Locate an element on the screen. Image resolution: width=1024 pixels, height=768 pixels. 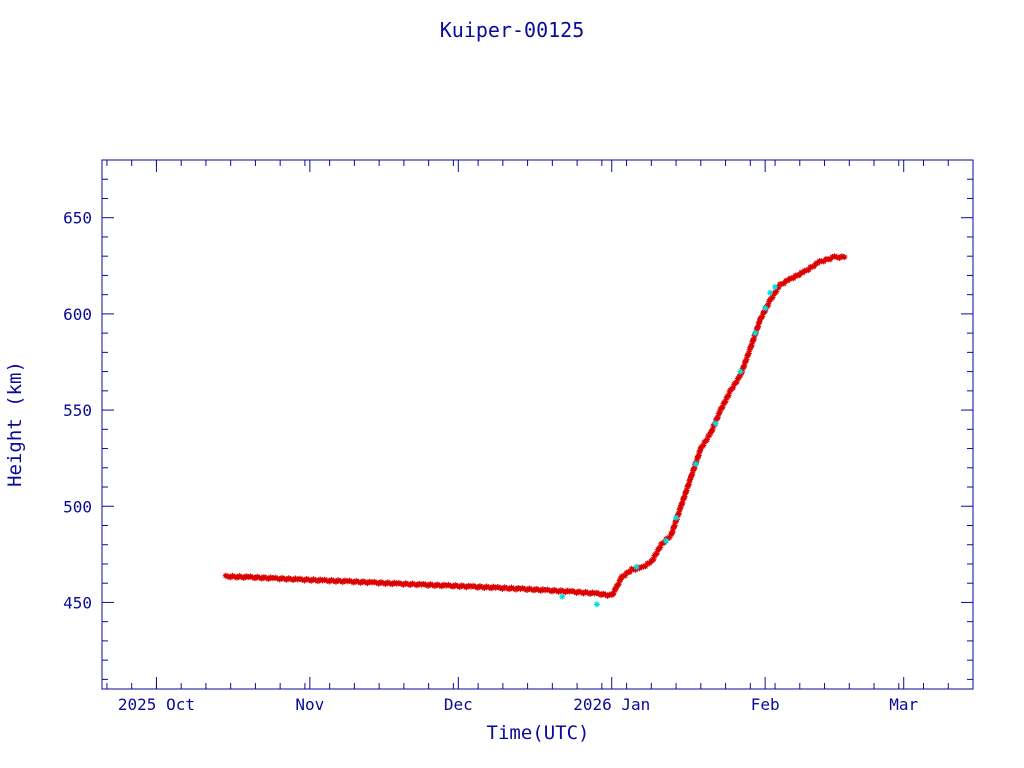
y-tick-label: 500 is located at coordinates (77, 506).